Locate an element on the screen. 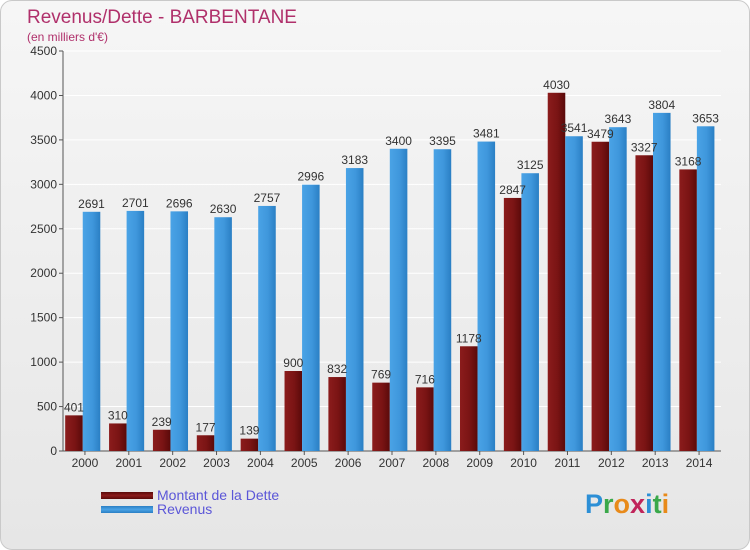 The image size is (750, 550). data-label-debt: 4030 is located at coordinates (556, 85).